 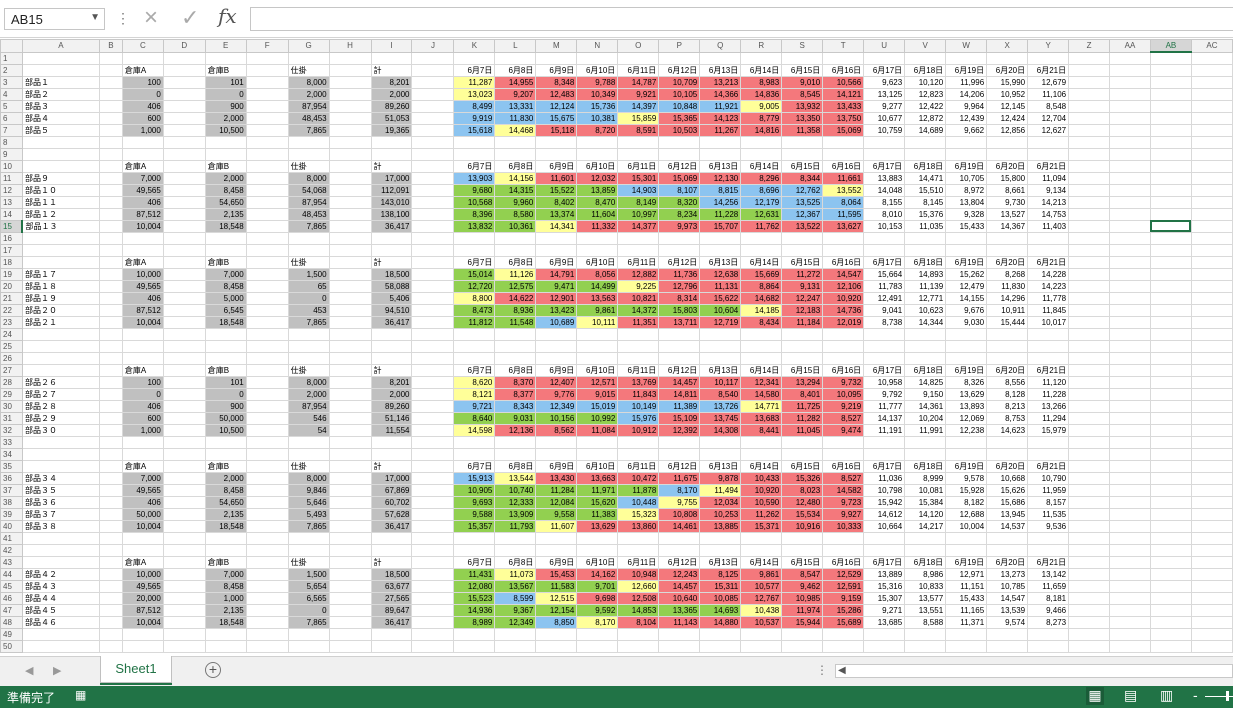 What do you see at coordinates (391, 514) in the screenshot?
I see `stock-value: 57,628` at bounding box center [391, 514].